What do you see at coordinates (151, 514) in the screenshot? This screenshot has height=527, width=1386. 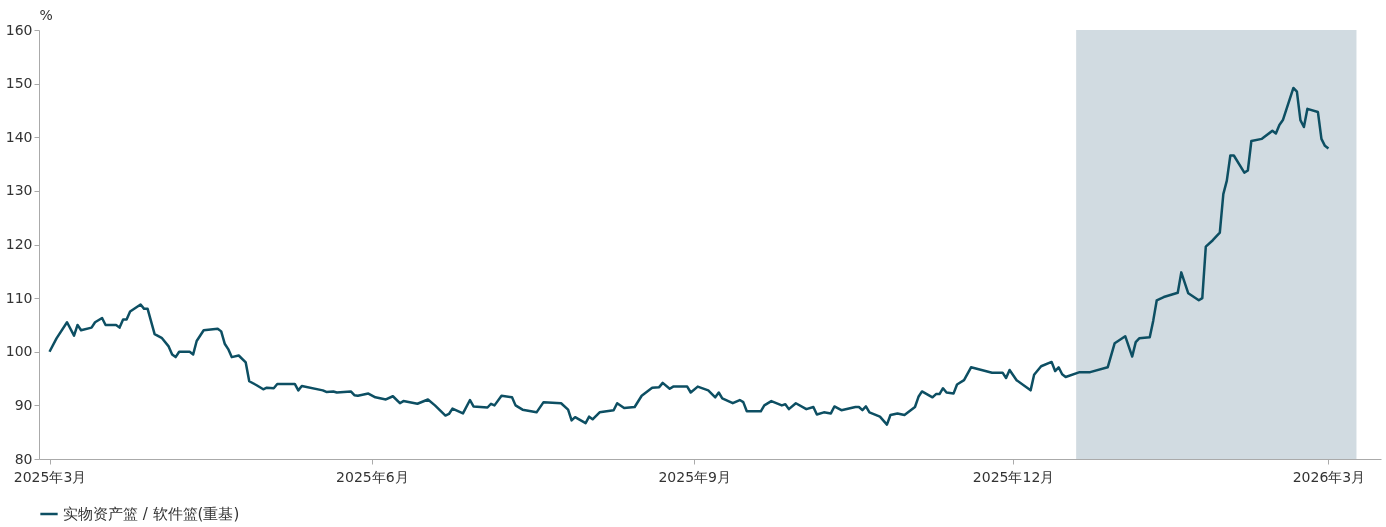 I see `legend-label: 实物资产篮 / 软件篮(重基)` at bounding box center [151, 514].